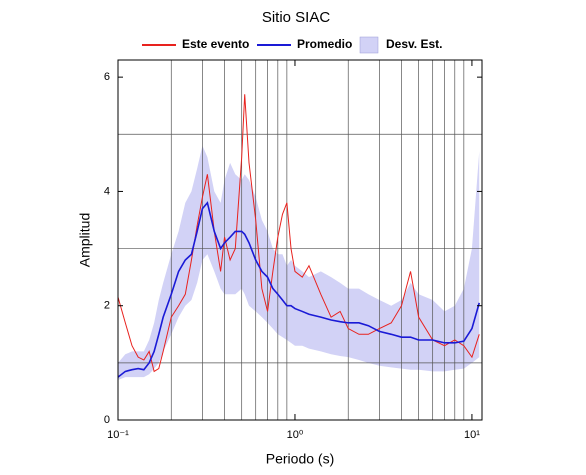 This screenshot has width=586, height=475. I want to click on x-tick-label: 10⁻¹, so click(118, 435).